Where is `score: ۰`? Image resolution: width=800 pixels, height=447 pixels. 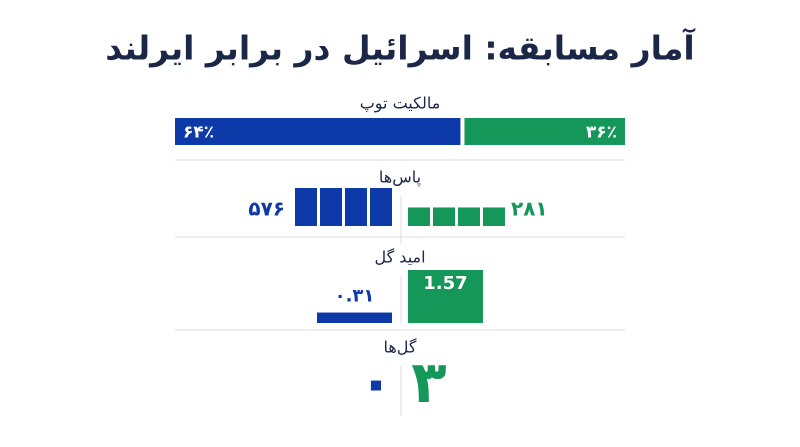
score: ۰ is located at coordinates (375, 382).